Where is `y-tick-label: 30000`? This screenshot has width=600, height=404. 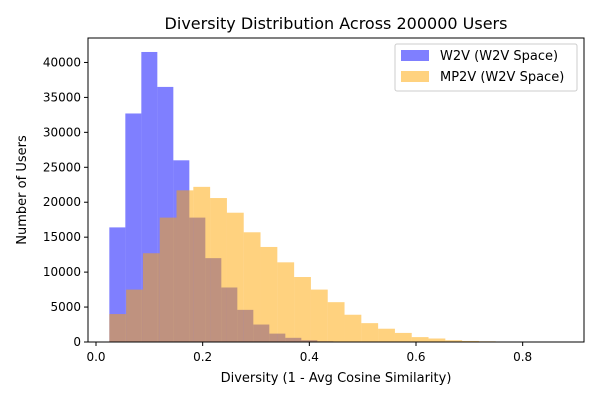
y-tick-label: 30000 is located at coordinates (62, 132).